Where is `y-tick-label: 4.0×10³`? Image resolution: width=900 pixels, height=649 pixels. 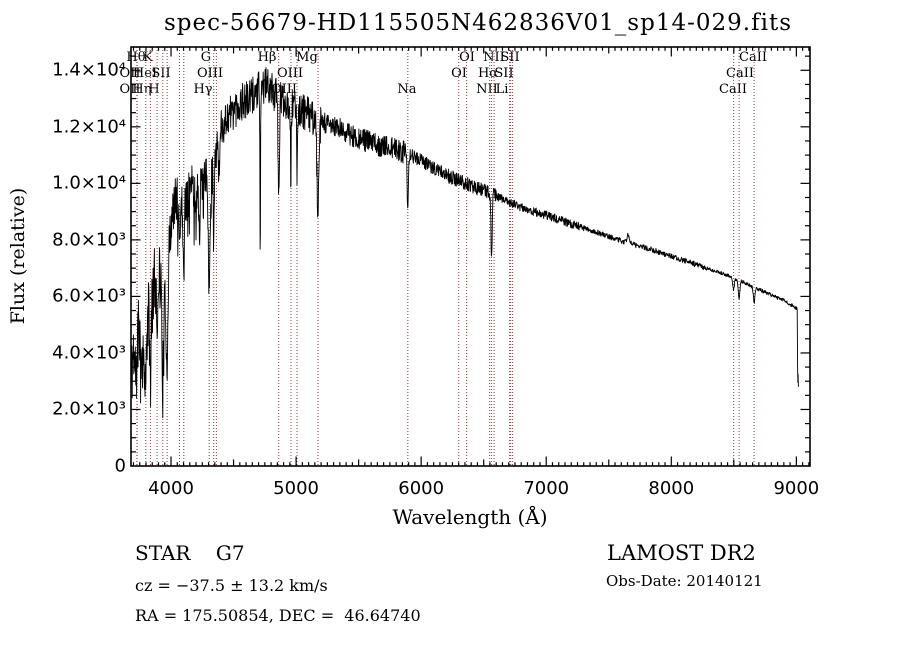
y-tick-label: 4.0×10³ is located at coordinates (89, 353).